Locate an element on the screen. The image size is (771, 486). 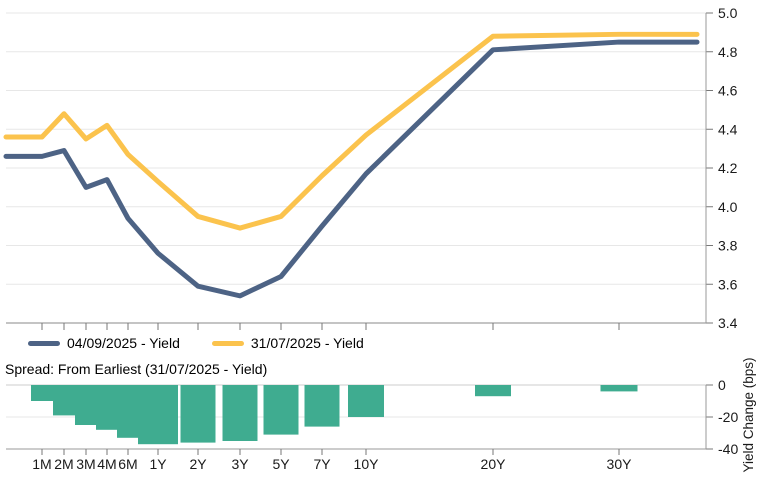
main-yaxis-label: 4.8 is located at coordinates (728, 52).